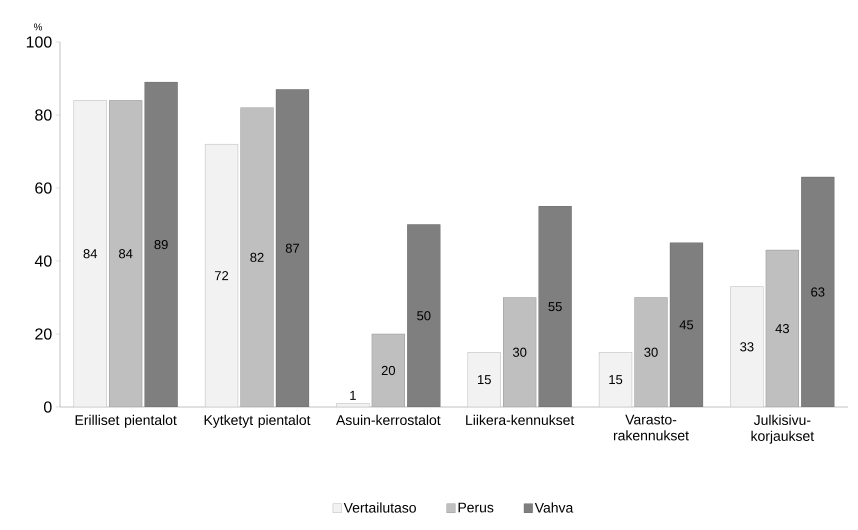 The height and width of the screenshot is (530, 858). I want to click on data-label: 63, so click(817, 292).